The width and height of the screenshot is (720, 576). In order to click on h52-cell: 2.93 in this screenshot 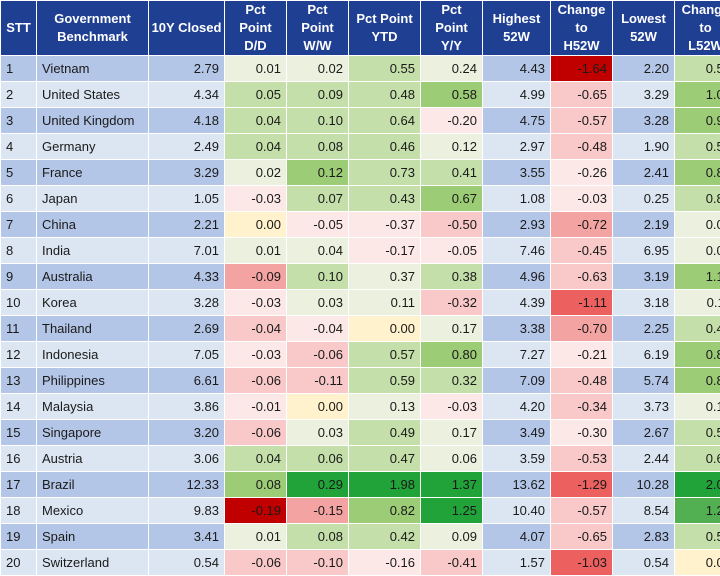, I will do `click(516, 224)`.